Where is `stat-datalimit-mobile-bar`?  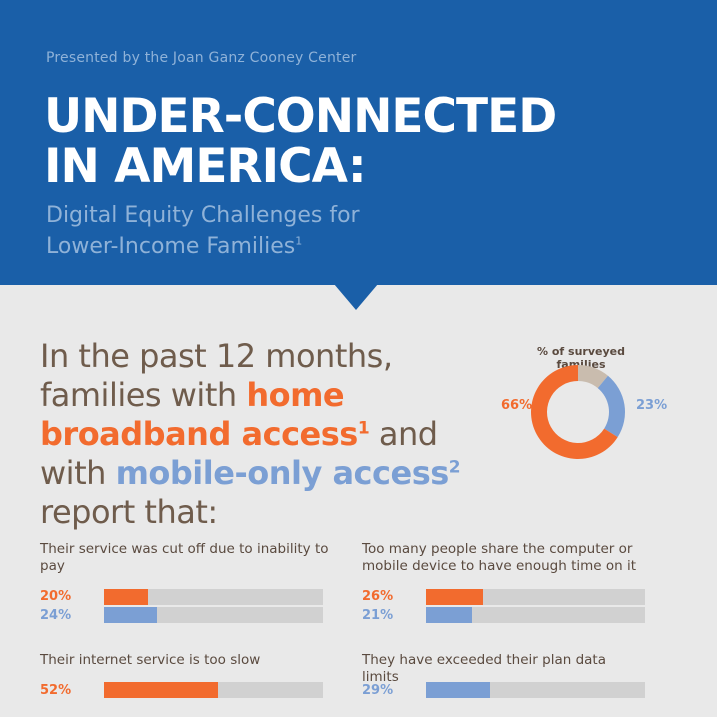 stat-datalimit-mobile-bar is located at coordinates (458, 690).